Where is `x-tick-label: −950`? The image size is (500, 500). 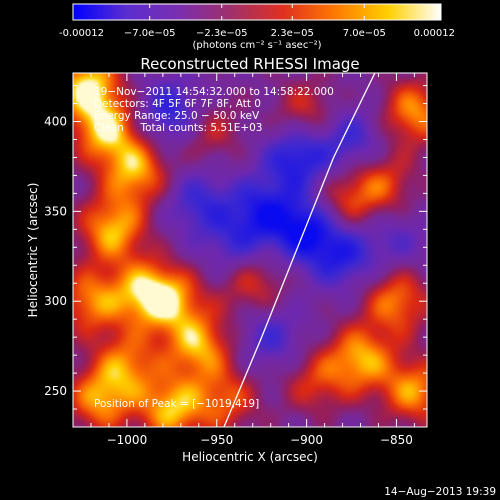
x-tick-label: −950 is located at coordinates (216, 440).